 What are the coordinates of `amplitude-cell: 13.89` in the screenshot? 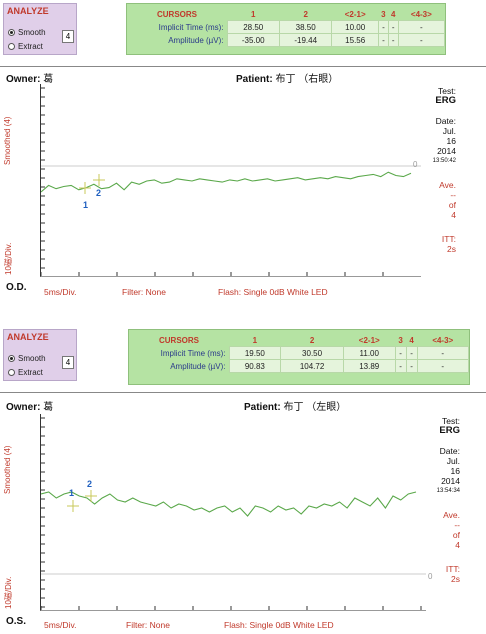 It's located at (369, 366).